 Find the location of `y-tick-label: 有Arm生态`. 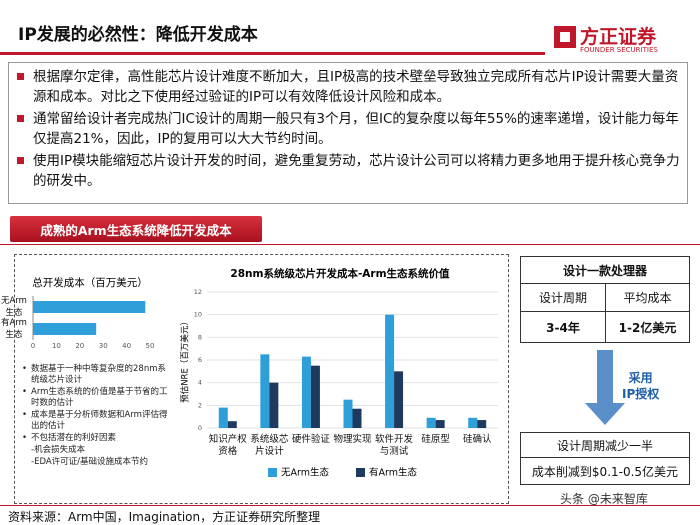

y-tick-label: 有Arm生态 is located at coordinates (14, 329).